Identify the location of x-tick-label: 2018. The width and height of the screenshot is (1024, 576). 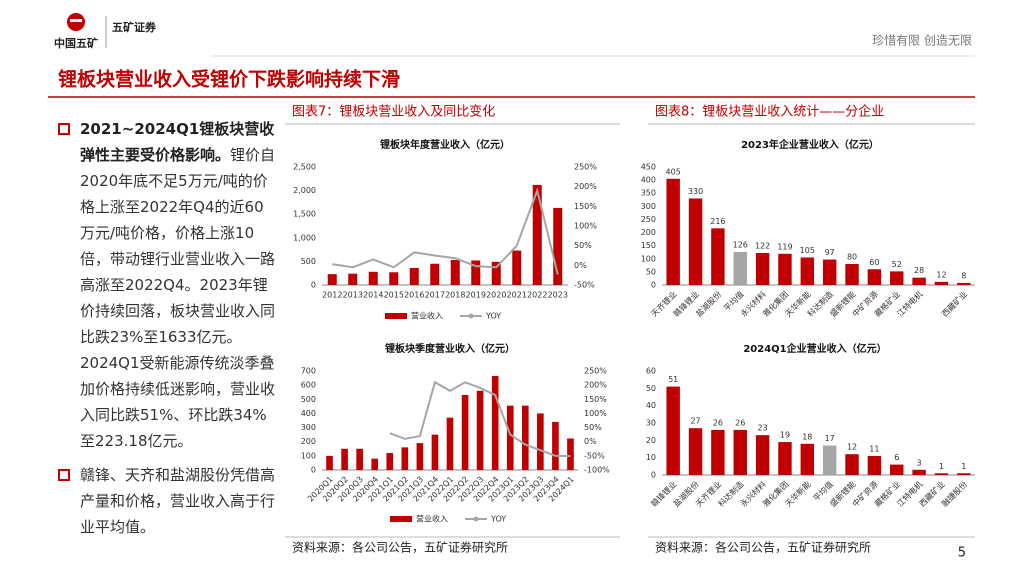
(455, 295).